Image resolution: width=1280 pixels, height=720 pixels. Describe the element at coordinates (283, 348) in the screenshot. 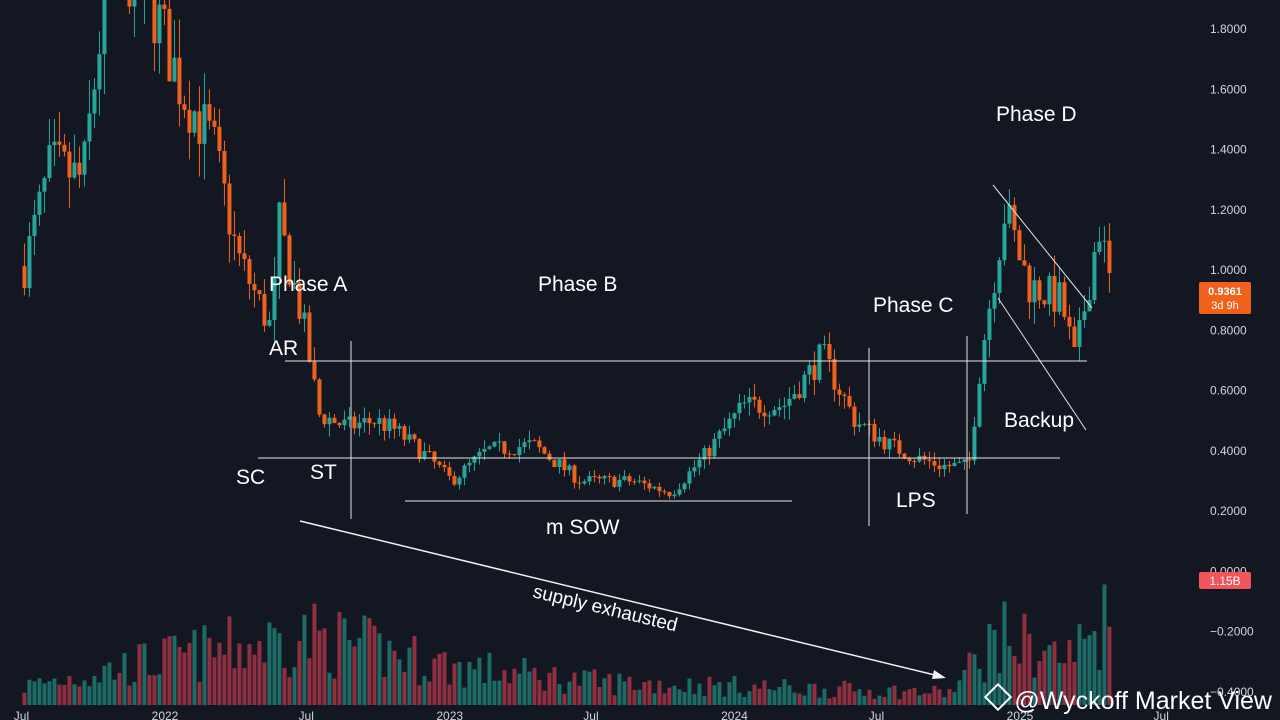

I see `ar-label: AR` at that location.